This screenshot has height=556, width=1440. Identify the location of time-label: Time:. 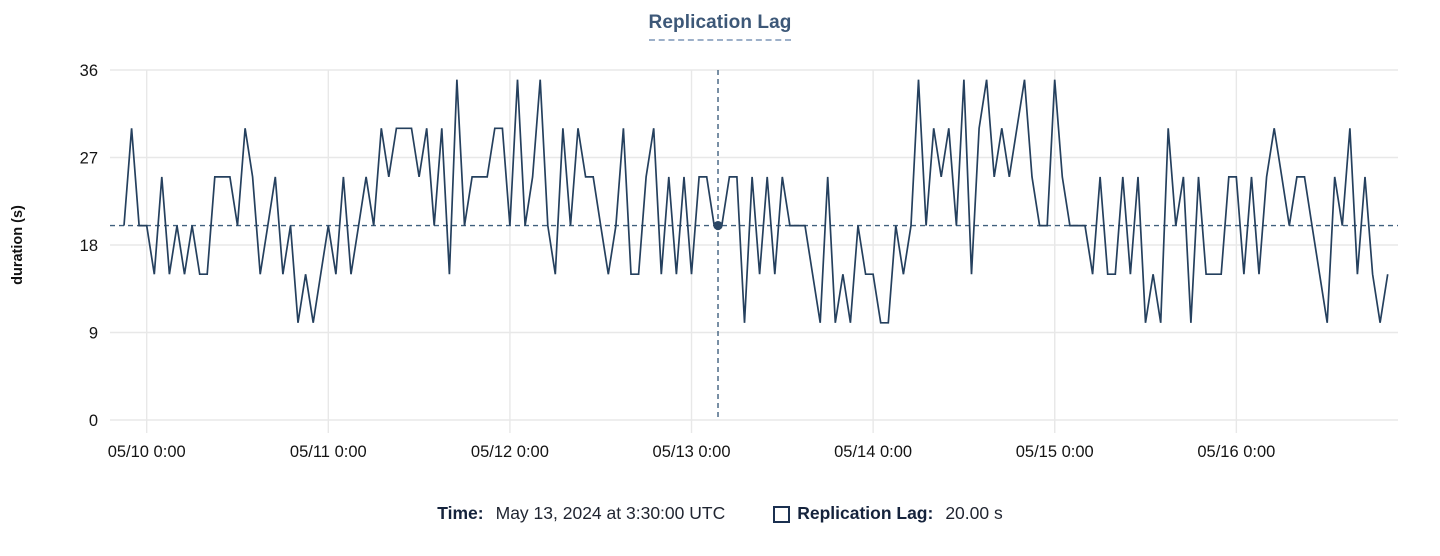
(460, 513).